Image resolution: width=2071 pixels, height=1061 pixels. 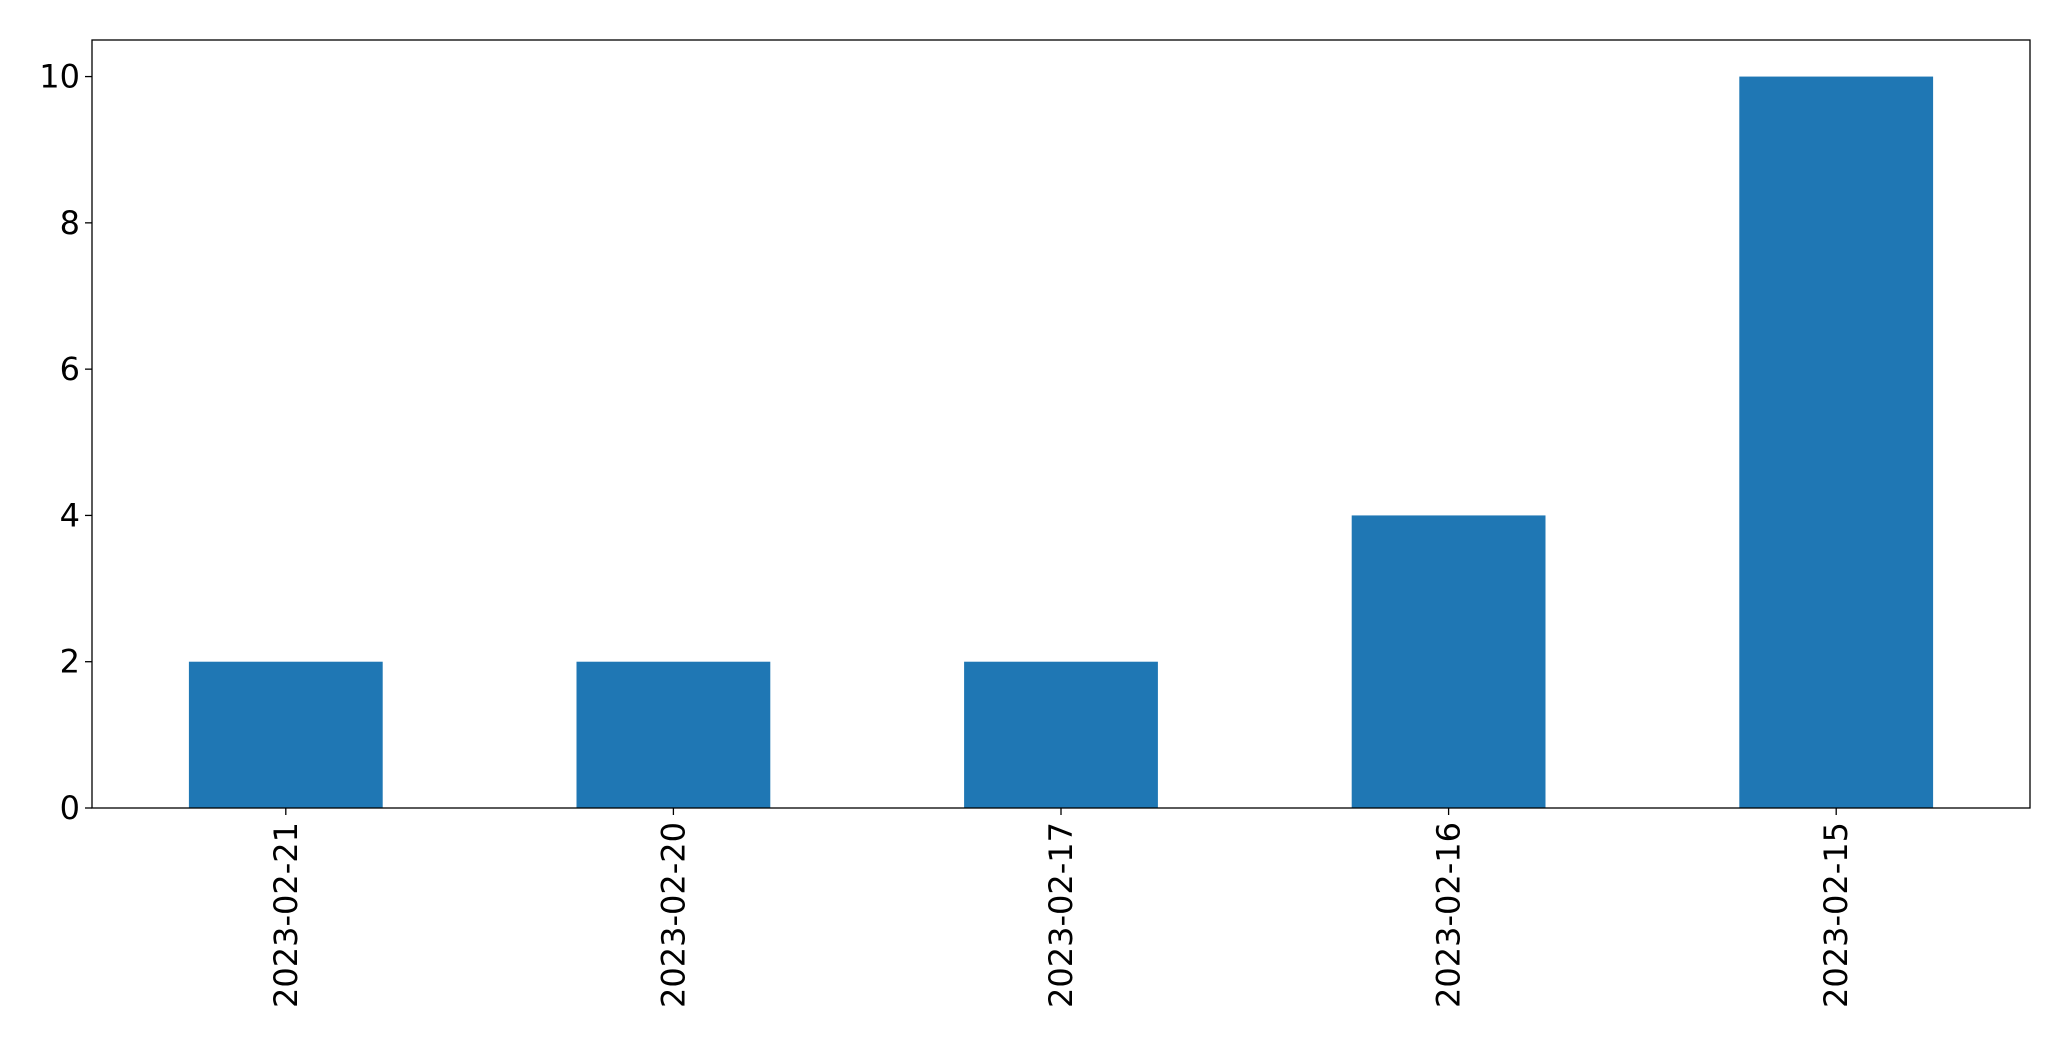 I want to click on x-tick-label: 2023-02-17, so click(x=1061, y=915).